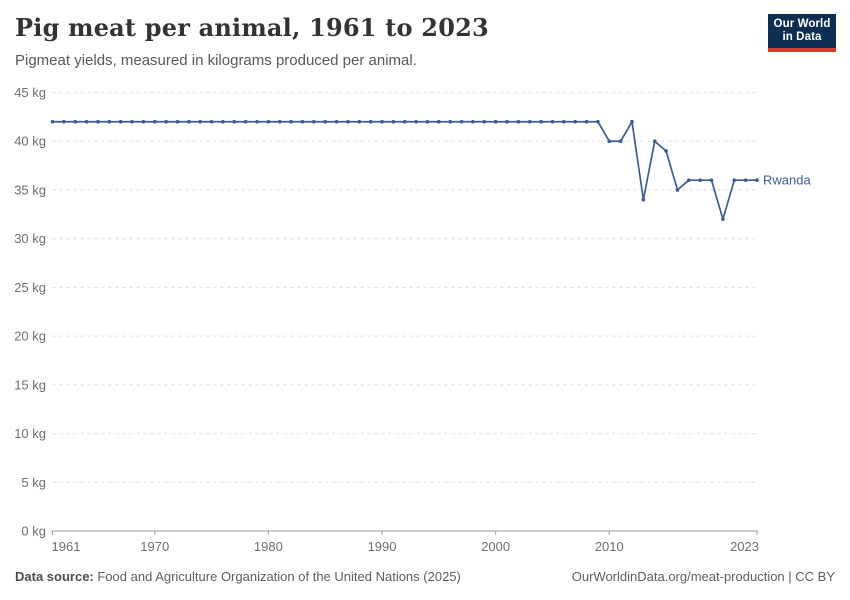  I want to click on logo-line1: Our World, so click(802, 23).